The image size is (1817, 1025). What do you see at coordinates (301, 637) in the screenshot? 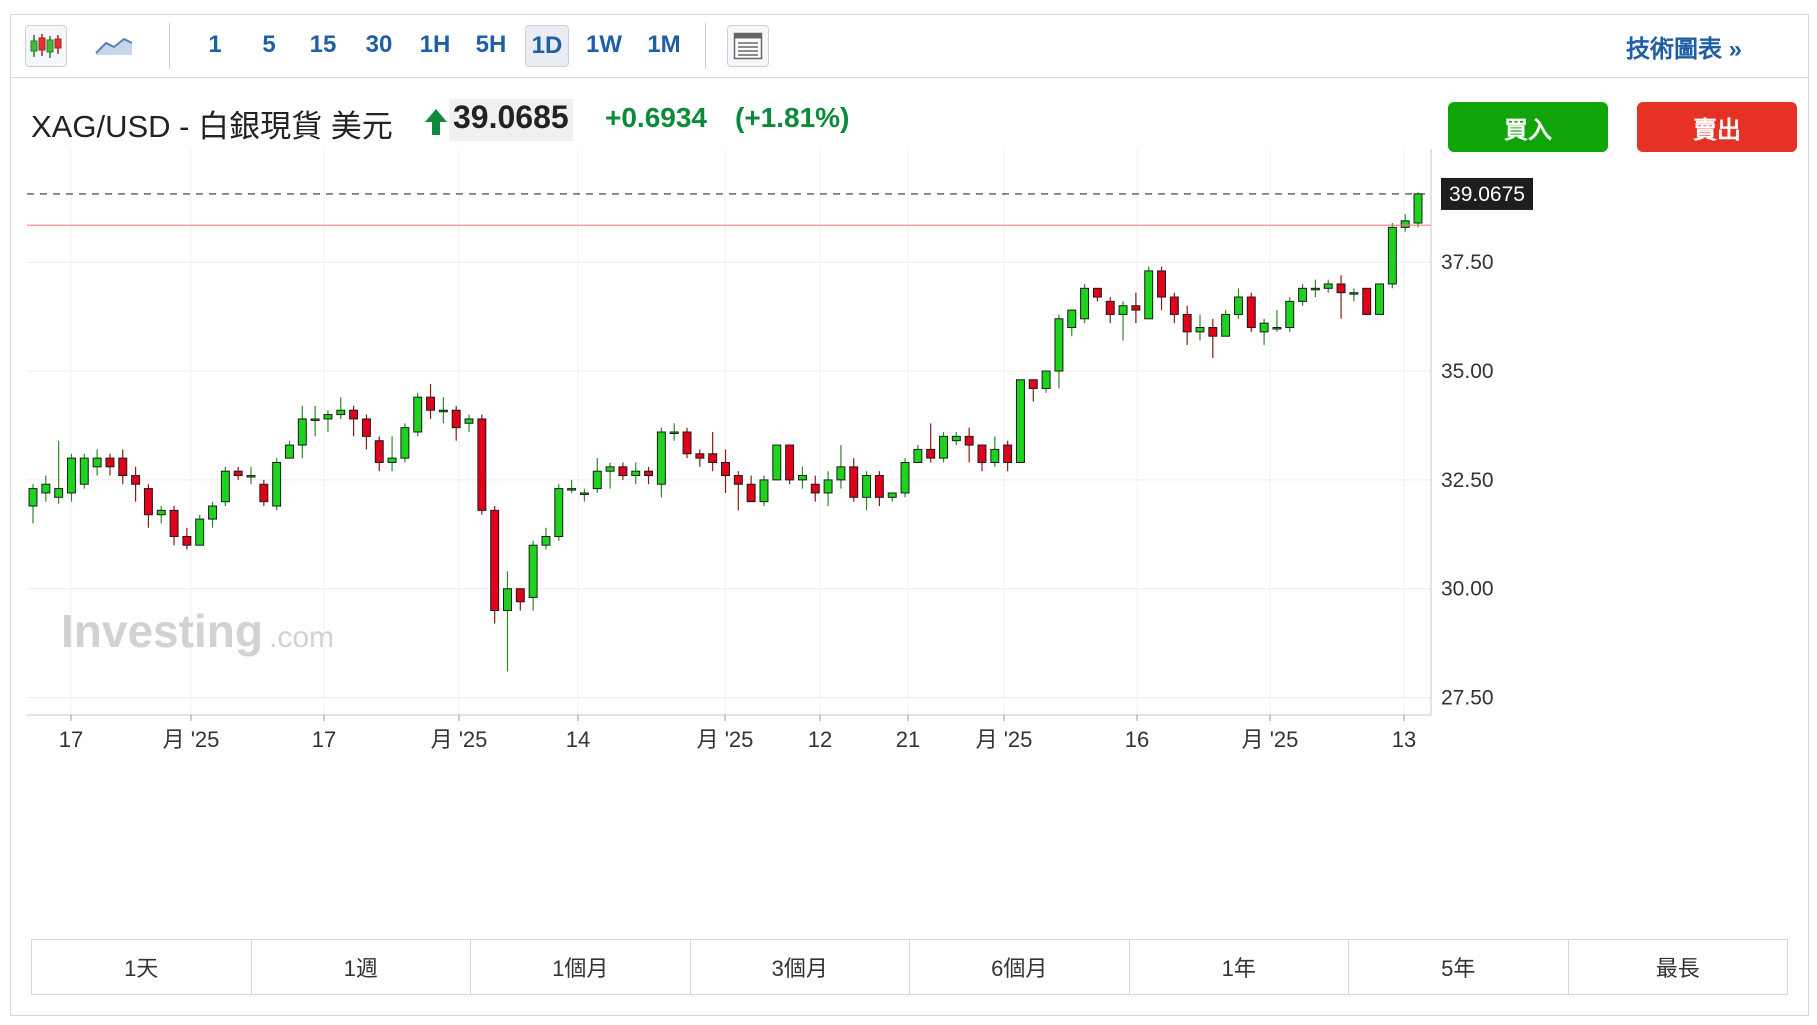
I see `watermark-suffix: .com` at bounding box center [301, 637].